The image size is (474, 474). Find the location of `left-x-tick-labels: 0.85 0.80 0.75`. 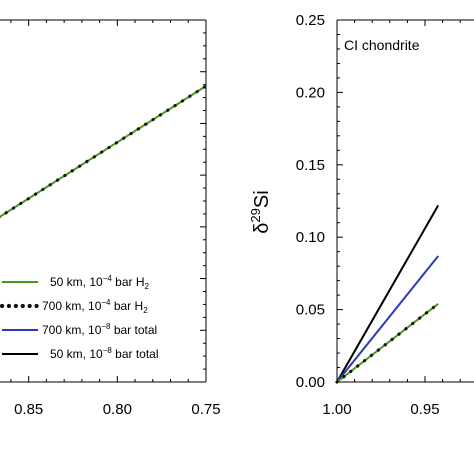

left-x-tick-labels: 0.85 0.80 0.75 is located at coordinates (117, 409).